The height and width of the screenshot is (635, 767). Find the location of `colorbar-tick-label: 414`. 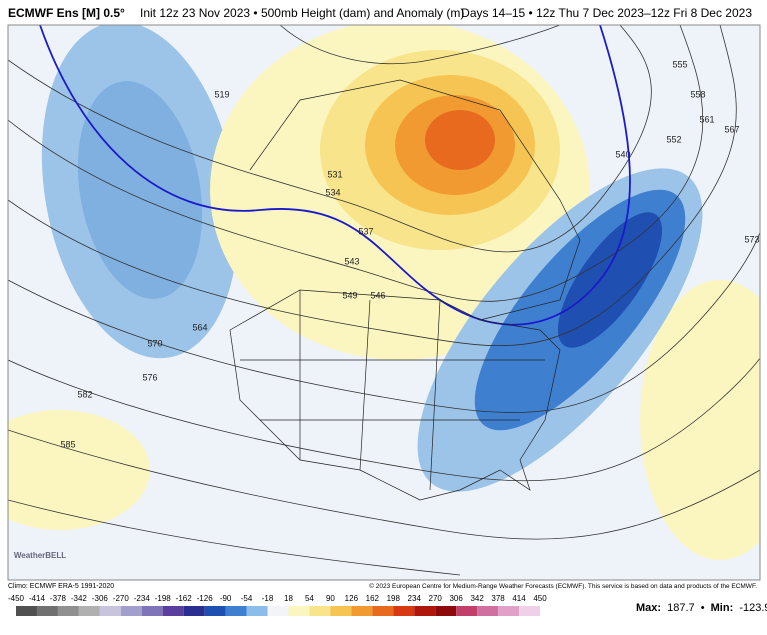

colorbar-tick-label: 414 is located at coordinates (519, 598).